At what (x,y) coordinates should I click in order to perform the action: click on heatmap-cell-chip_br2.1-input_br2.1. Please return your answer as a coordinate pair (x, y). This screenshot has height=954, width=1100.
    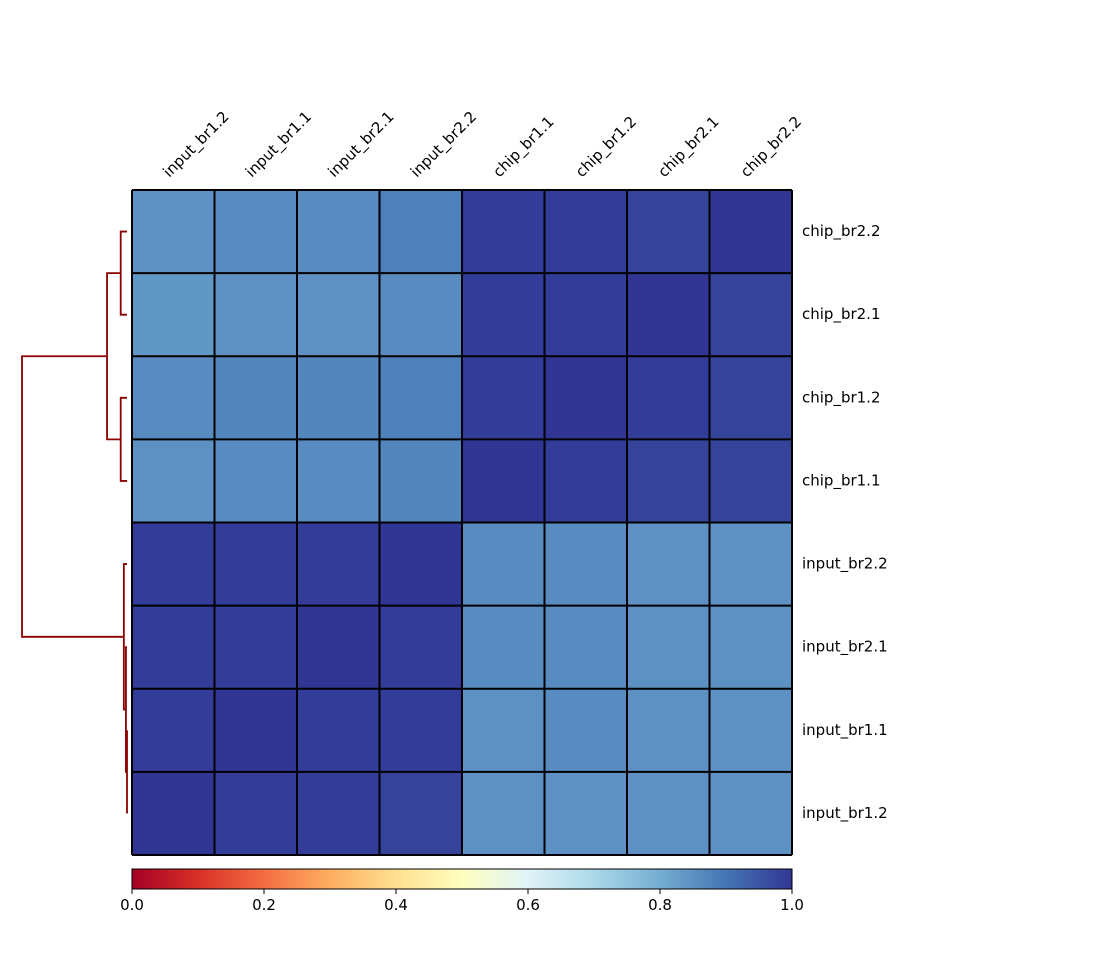
    Looking at the image, I should click on (338, 315).